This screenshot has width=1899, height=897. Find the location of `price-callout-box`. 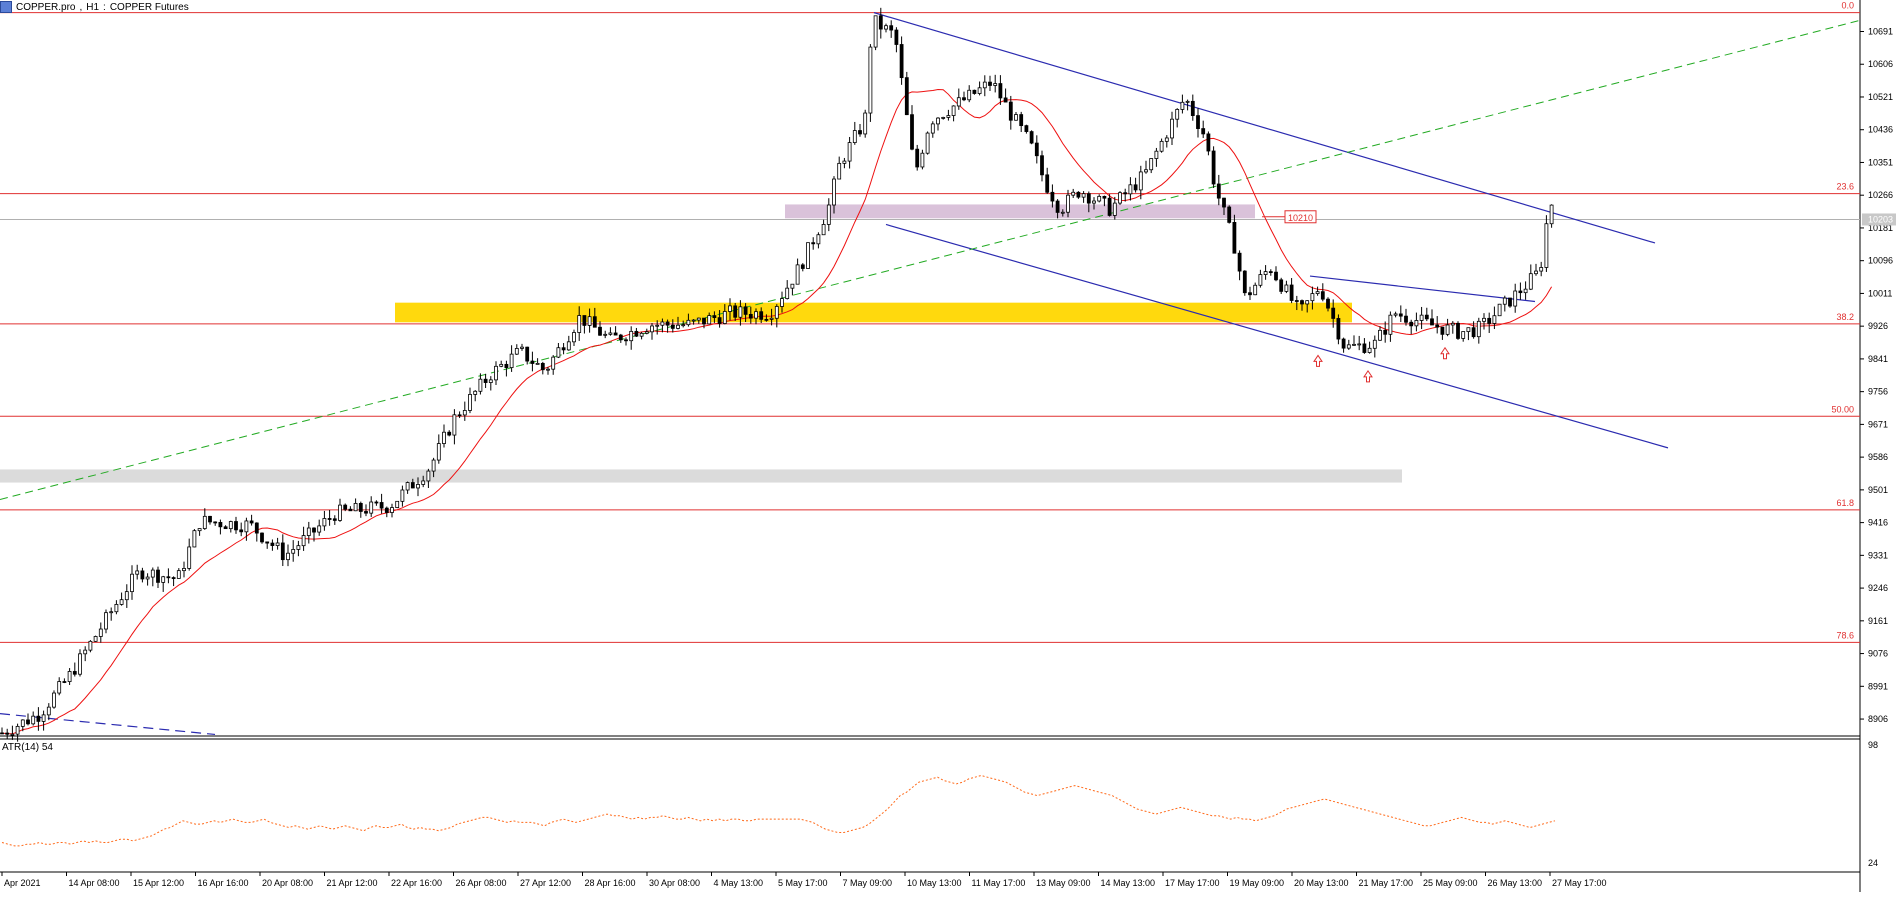

price-callout-box is located at coordinates (1300, 217).